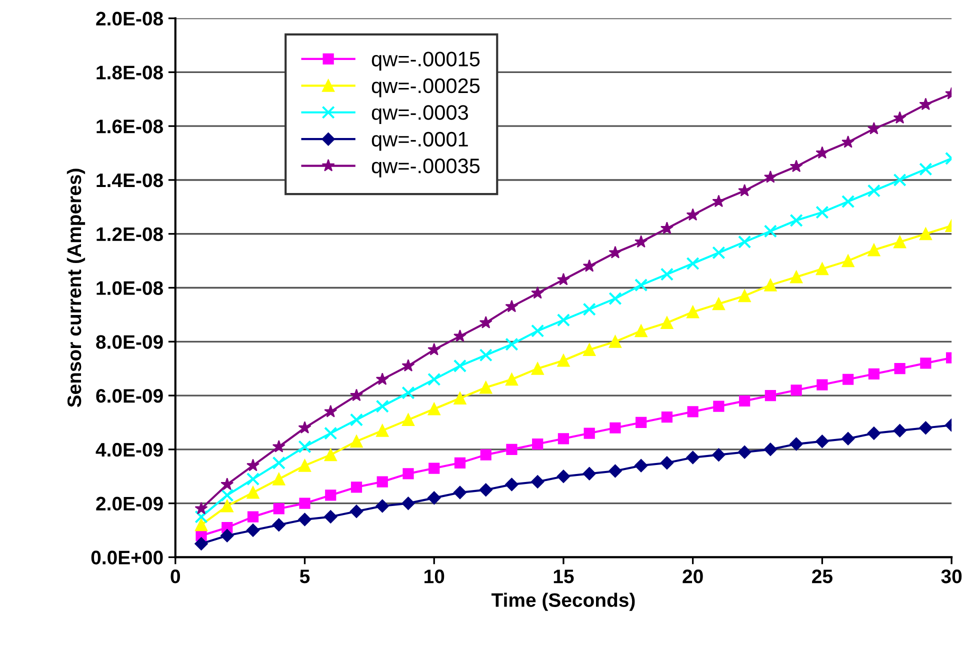 This screenshot has width=969, height=654. Describe the element at coordinates (129, 288) in the screenshot. I see `y-tick-label: 1.0E-08` at that location.